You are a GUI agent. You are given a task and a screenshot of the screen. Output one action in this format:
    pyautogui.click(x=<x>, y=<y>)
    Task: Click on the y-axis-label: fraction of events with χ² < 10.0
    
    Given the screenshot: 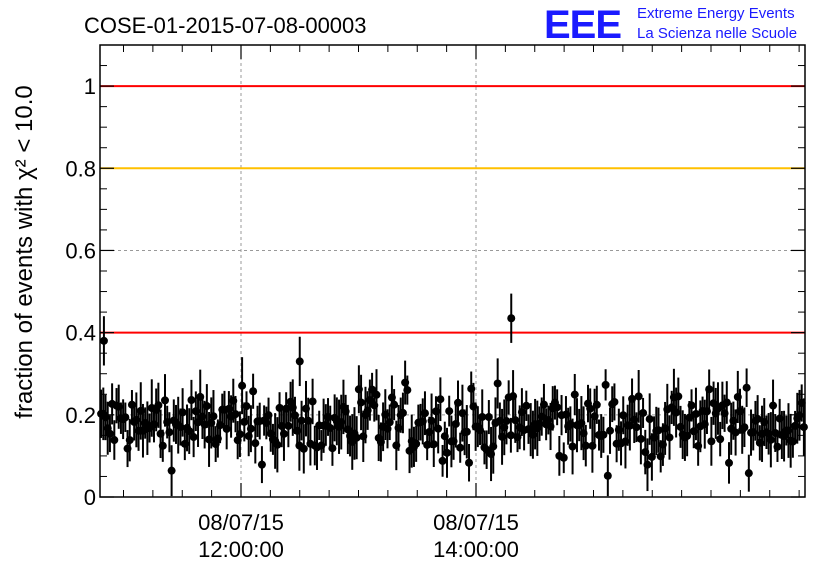 What is the action you would take?
    pyautogui.click(x=24, y=251)
    